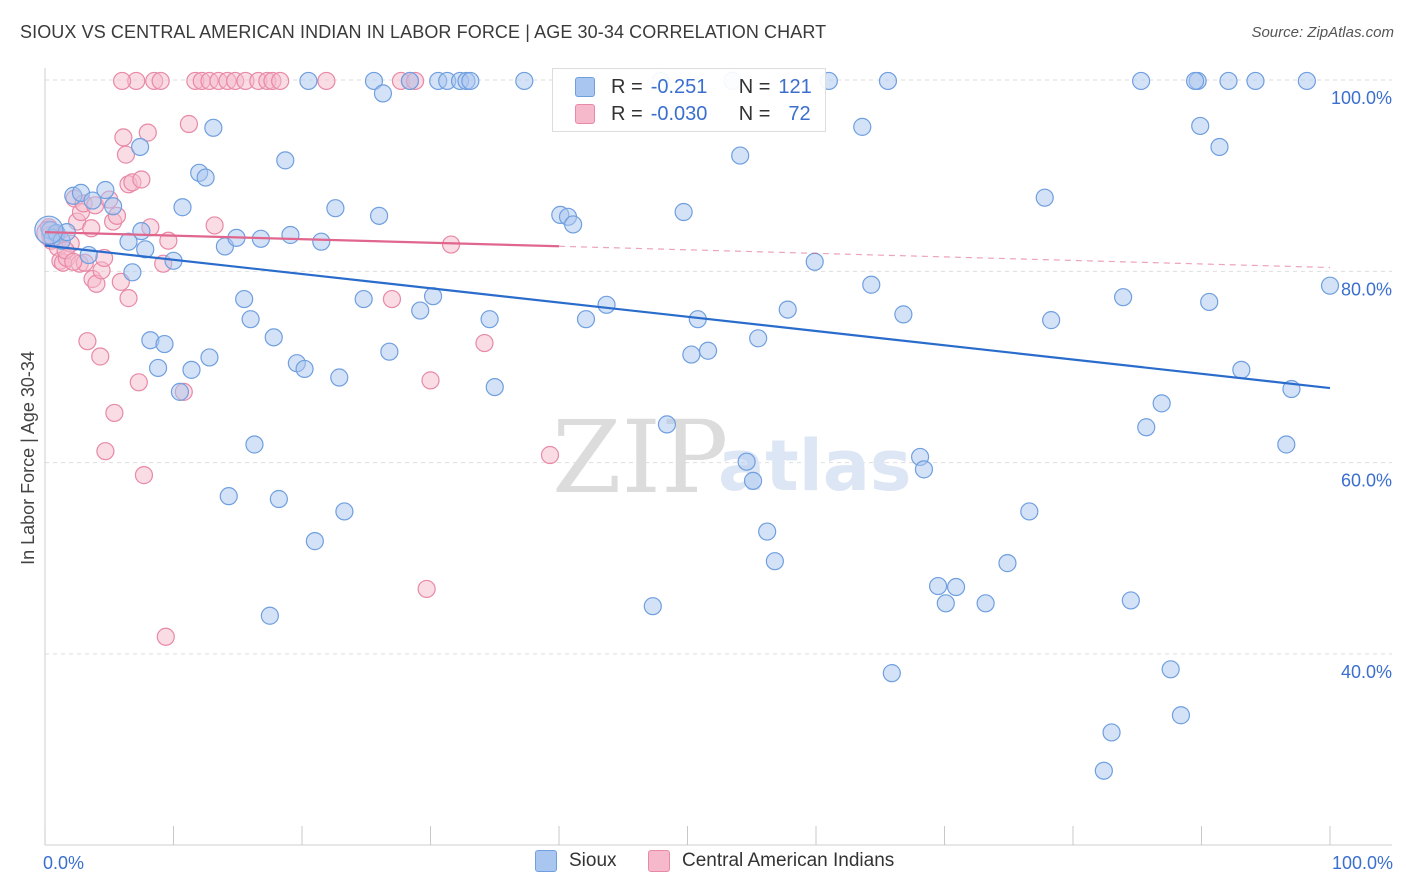 The image size is (1406, 892). What do you see at coordinates (585, 114) in the screenshot?
I see `cai-swatch-icon` at bounding box center [585, 114].